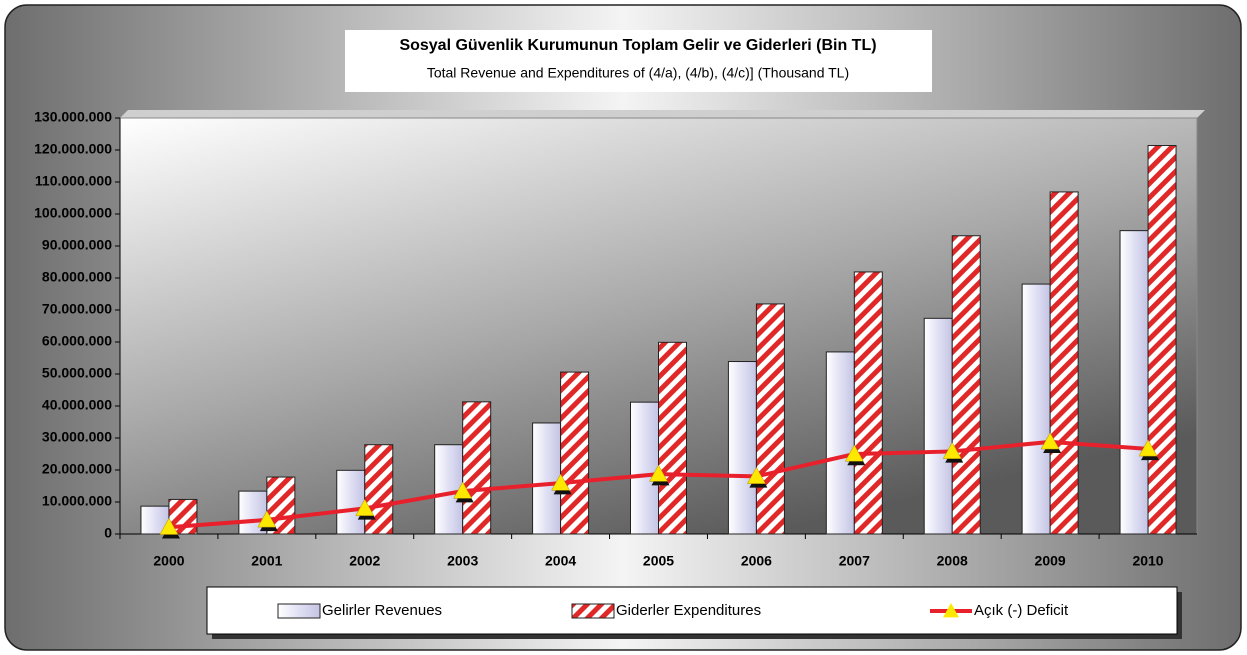 The height and width of the screenshot is (655, 1247). I want to click on y-tick-label: 10.000.000, so click(77, 501).